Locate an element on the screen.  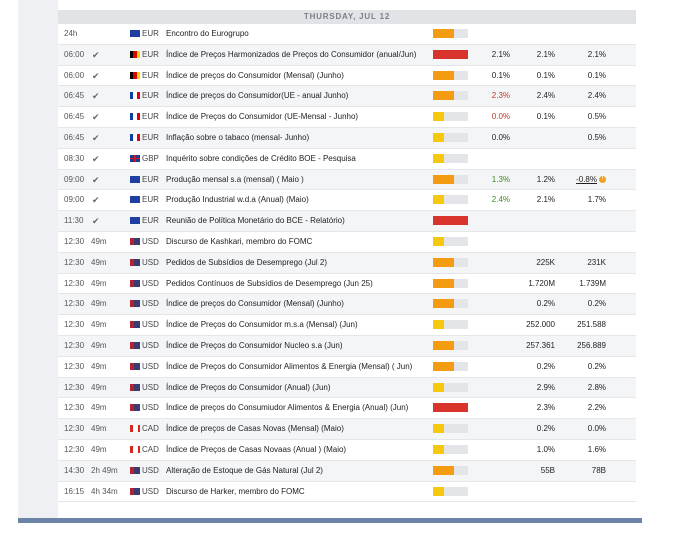
event-title: Produção mensal s.a (mensal) ( Maio ) is located at coordinates (235, 179).